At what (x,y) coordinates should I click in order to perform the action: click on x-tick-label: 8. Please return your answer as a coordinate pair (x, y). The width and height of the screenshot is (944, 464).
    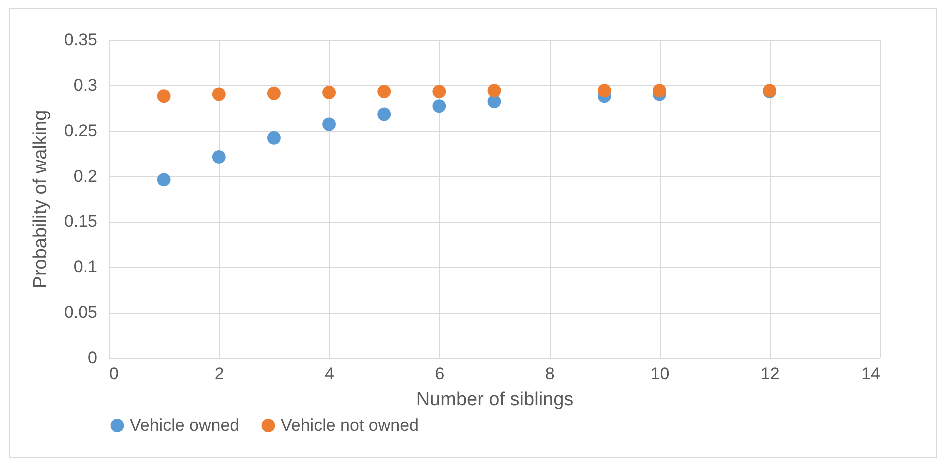
    Looking at the image, I should click on (550, 374).